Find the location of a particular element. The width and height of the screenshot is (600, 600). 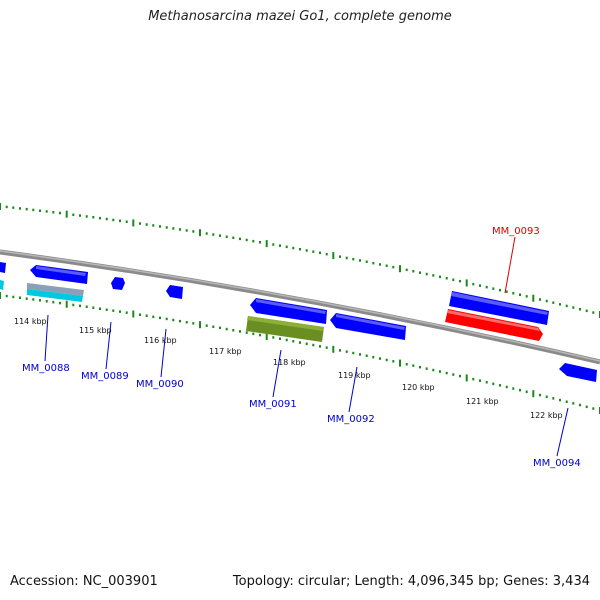

highlighted-leader-line is located at coordinates (510, 265).